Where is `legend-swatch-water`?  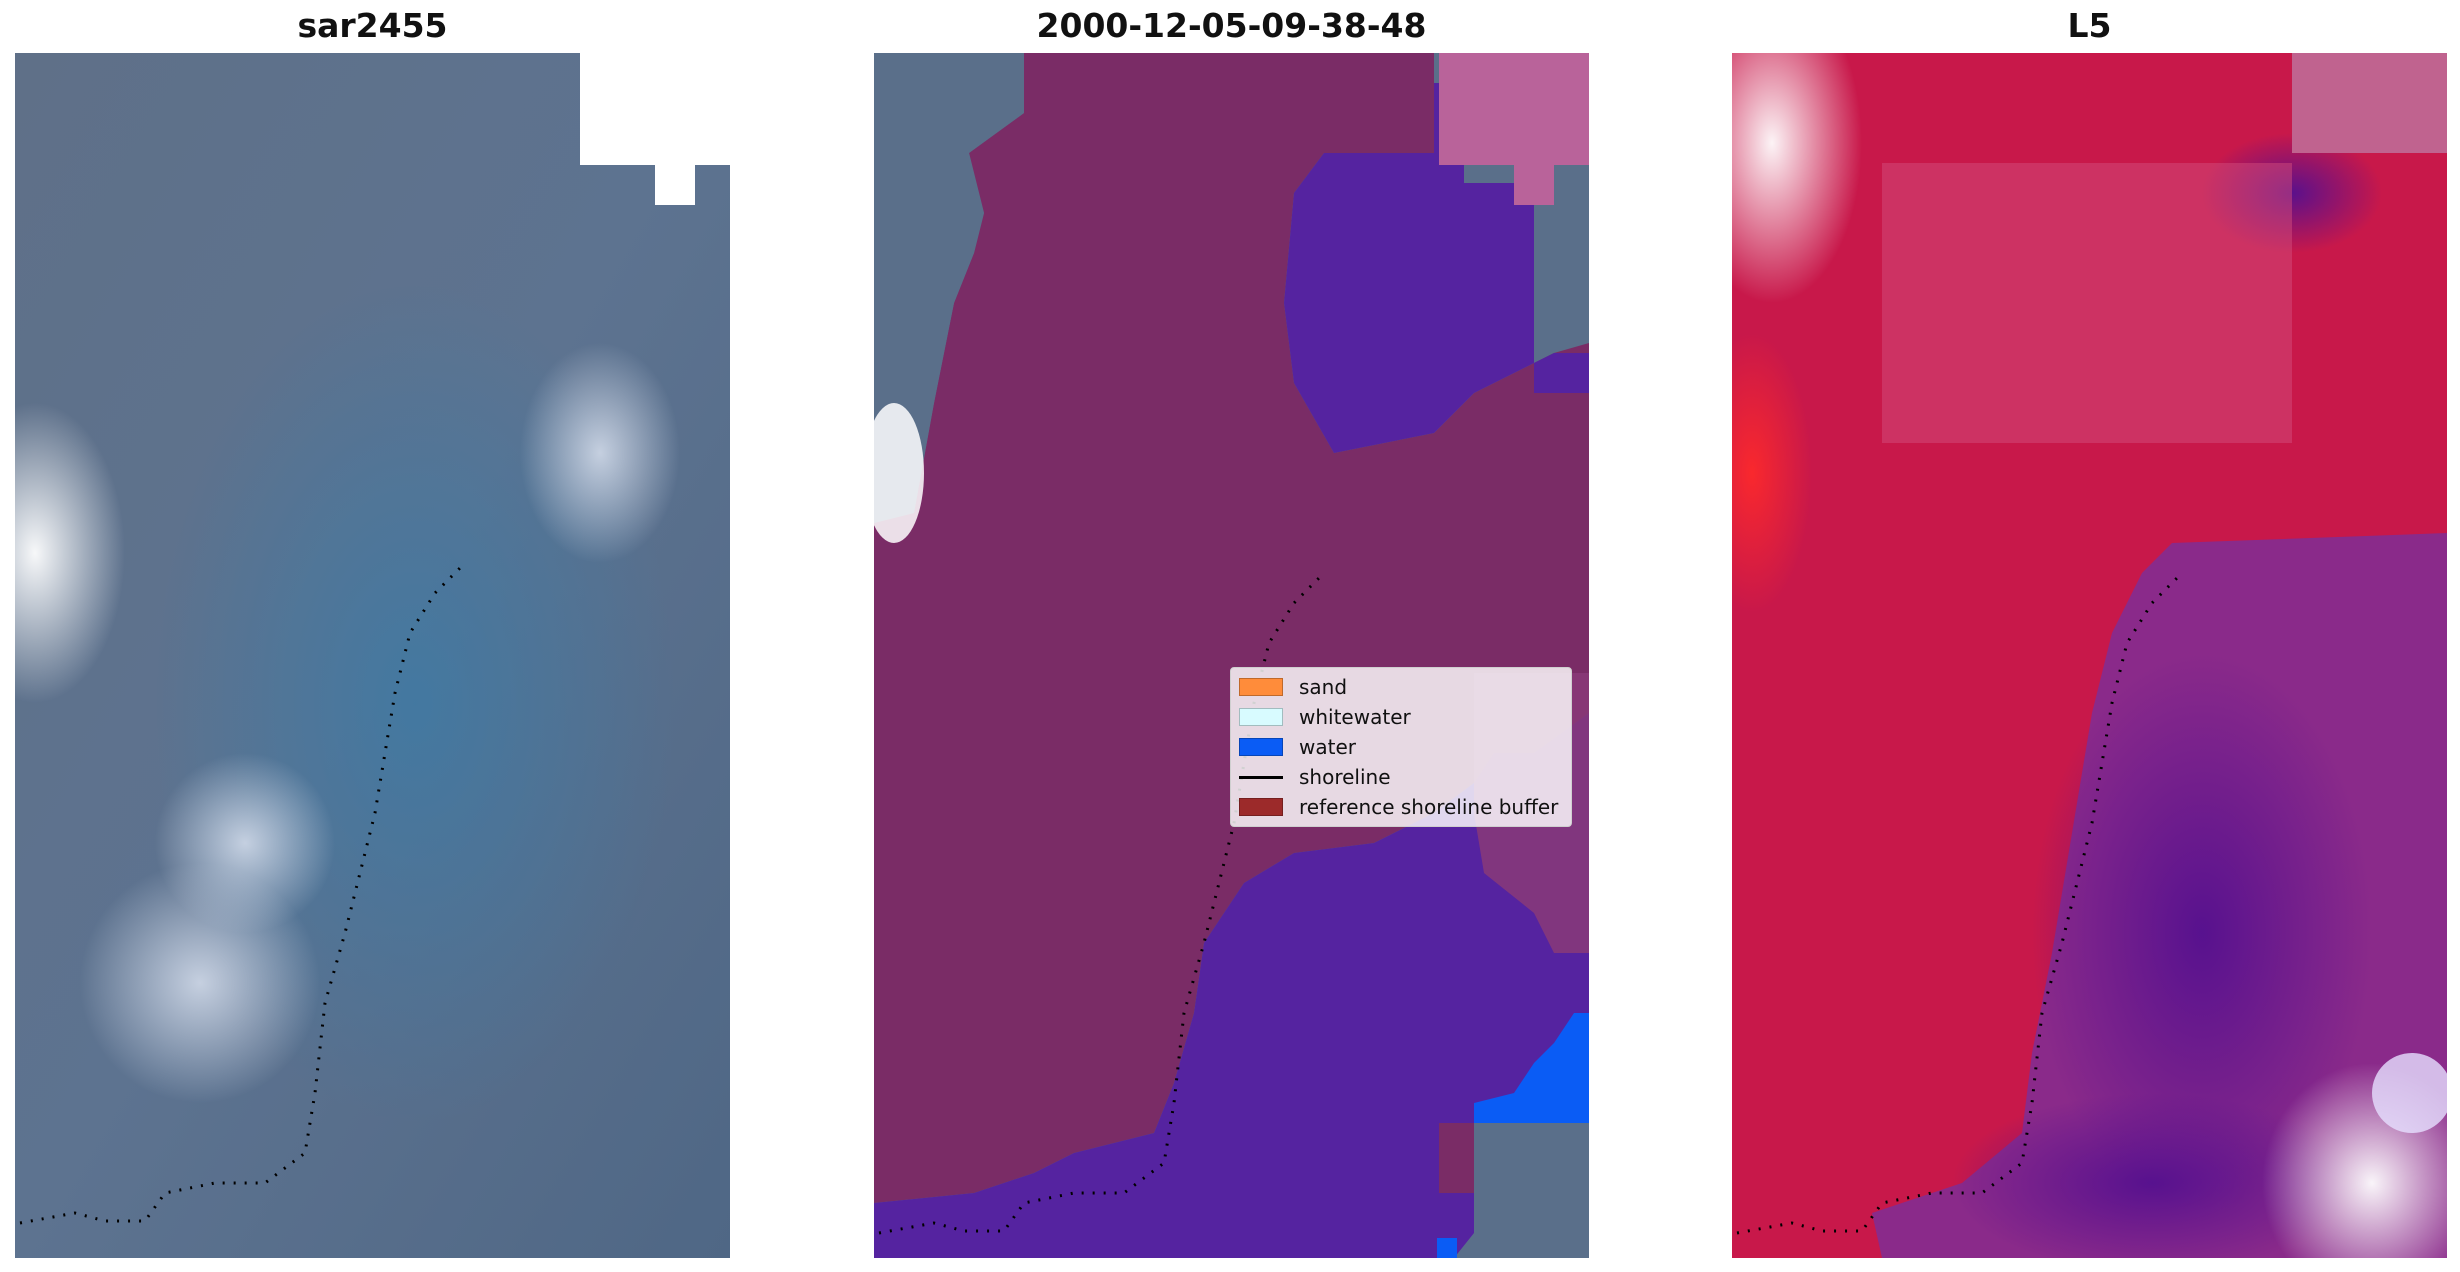
legend-swatch-water is located at coordinates (1261, 747).